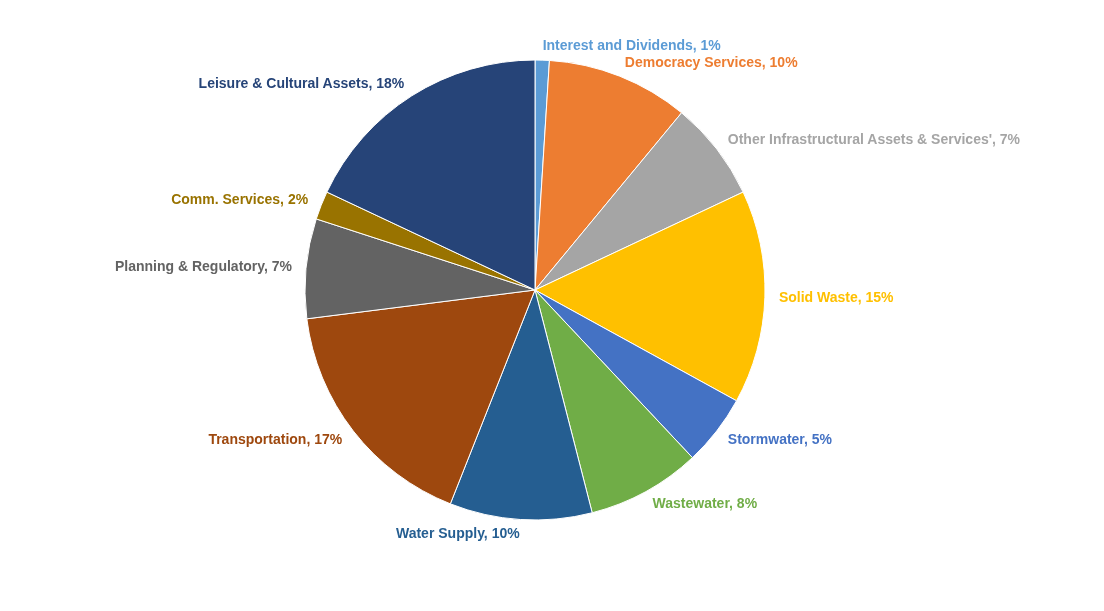 This screenshot has width=1104, height=611. What do you see at coordinates (874, 139) in the screenshot?
I see `slice-label: Other Infrastructural Assets & Services', 7%` at bounding box center [874, 139].